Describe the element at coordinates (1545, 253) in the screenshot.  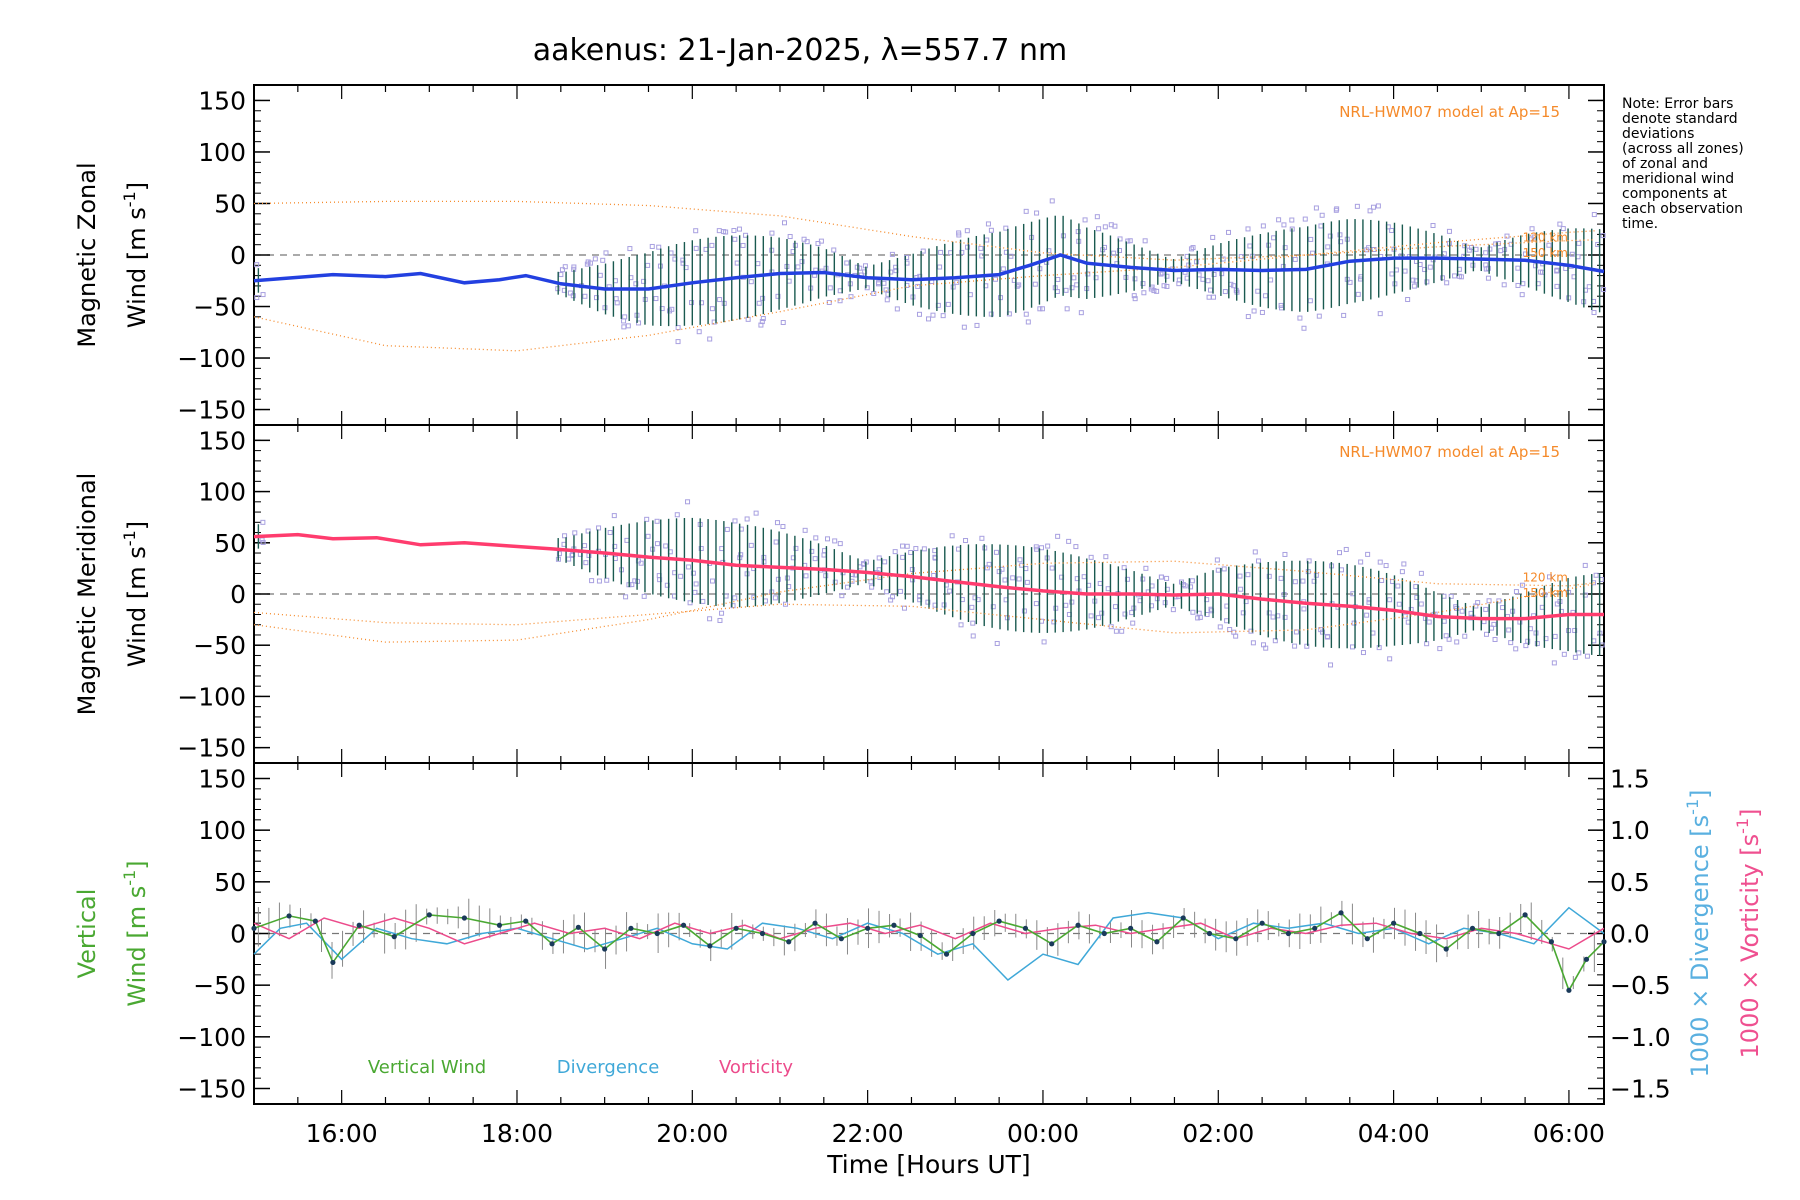
I see `altitude-label: 150 km` at that location.